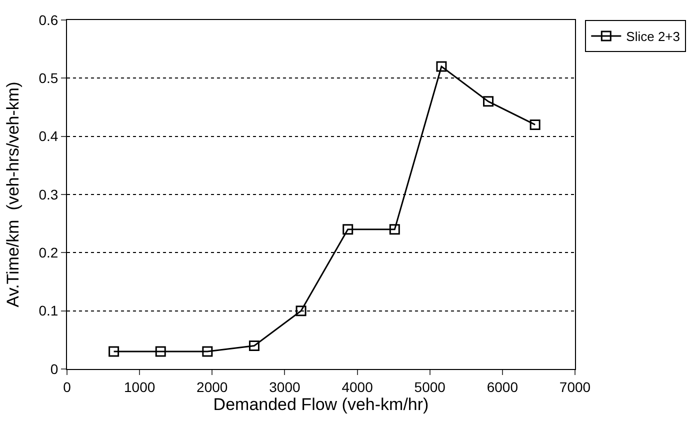 The width and height of the screenshot is (698, 421). What do you see at coordinates (140, 386) in the screenshot?
I see `x-tick-label: 1000` at bounding box center [140, 386].